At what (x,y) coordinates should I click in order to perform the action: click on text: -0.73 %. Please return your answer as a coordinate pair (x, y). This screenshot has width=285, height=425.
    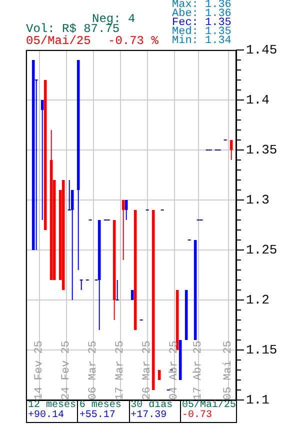
    Looking at the image, I should click on (133, 41).